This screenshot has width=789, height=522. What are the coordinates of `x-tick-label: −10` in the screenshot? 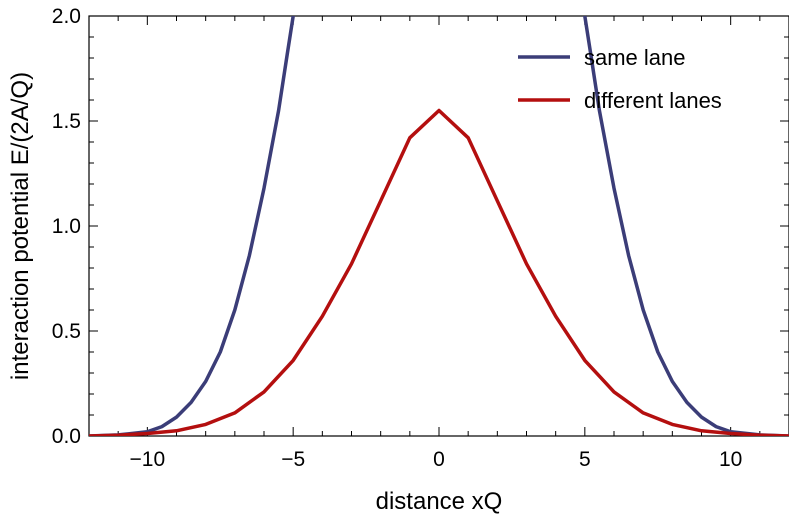 It's located at (148, 459).